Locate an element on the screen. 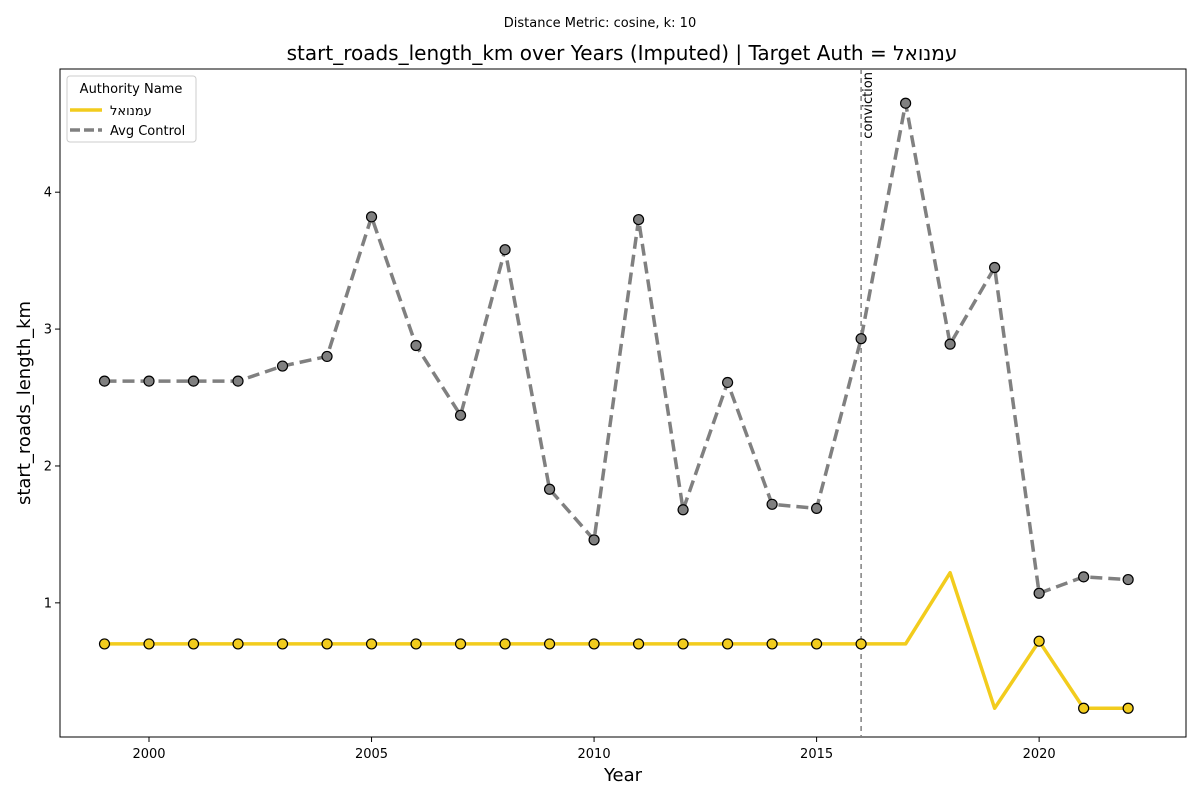  y-tick-label: 4 is located at coordinates (48, 193).